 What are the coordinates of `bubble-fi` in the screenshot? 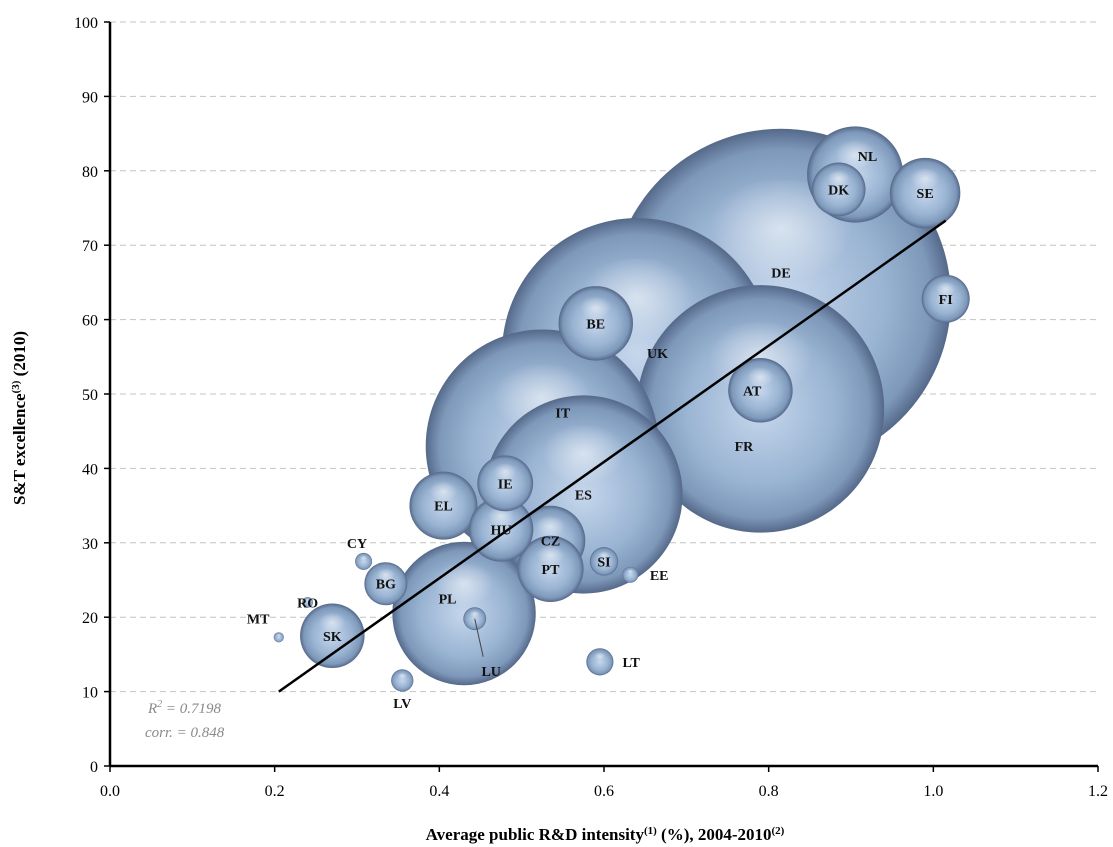 It's located at (945, 298).